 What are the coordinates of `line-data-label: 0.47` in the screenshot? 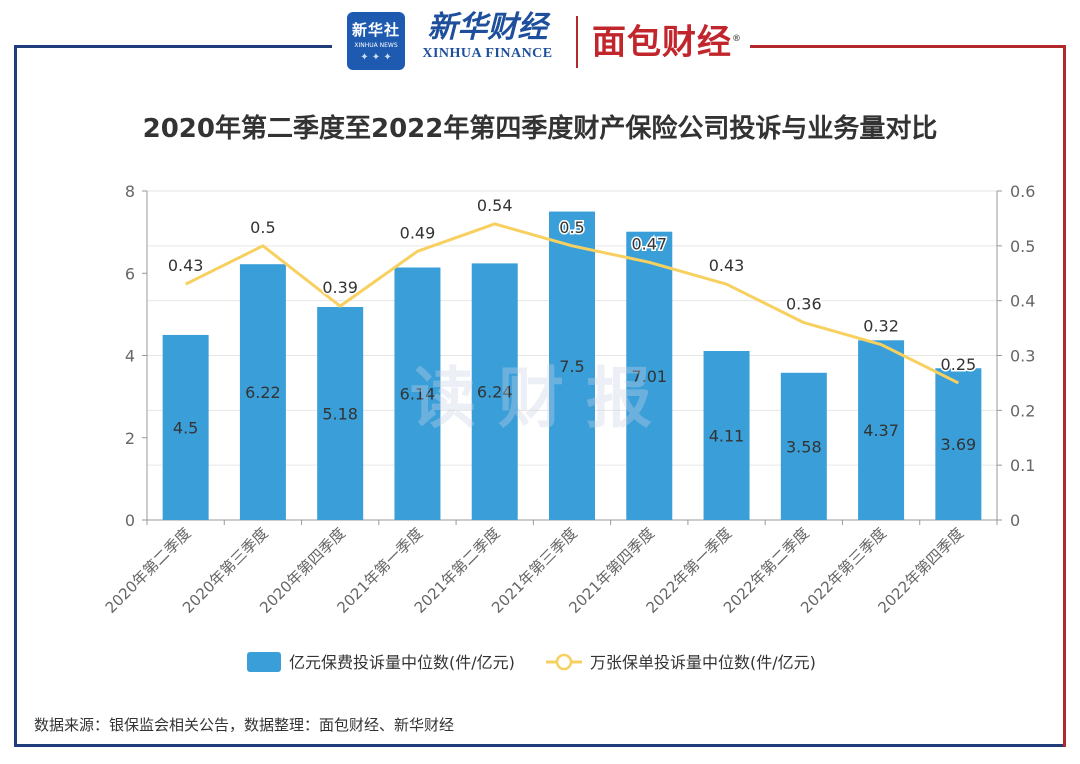 It's located at (649, 243).